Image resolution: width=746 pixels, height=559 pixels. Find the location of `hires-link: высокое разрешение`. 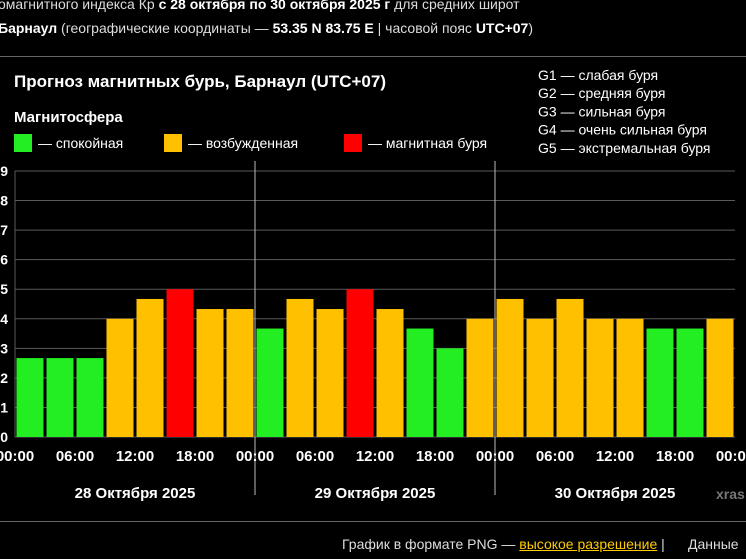

hires-link: высокое разрешение is located at coordinates (588, 544).